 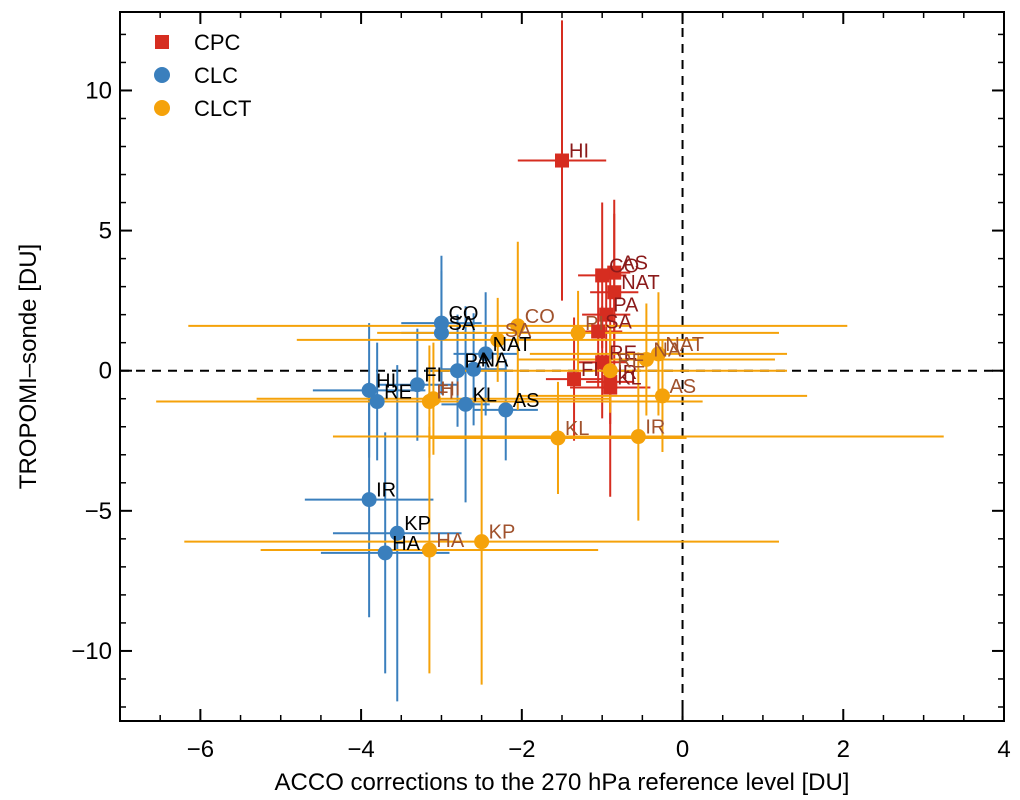 I want to click on x-tick-label: −6, so click(x=200, y=749).